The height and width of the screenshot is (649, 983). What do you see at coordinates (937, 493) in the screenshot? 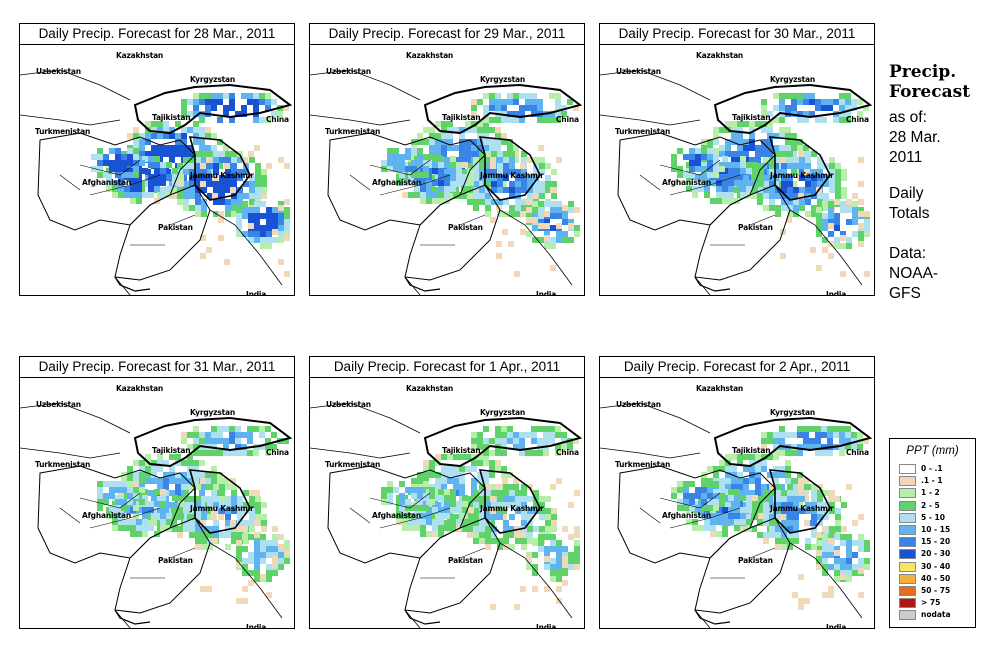
I see `legend-item: 1 - 2` at bounding box center [937, 493].